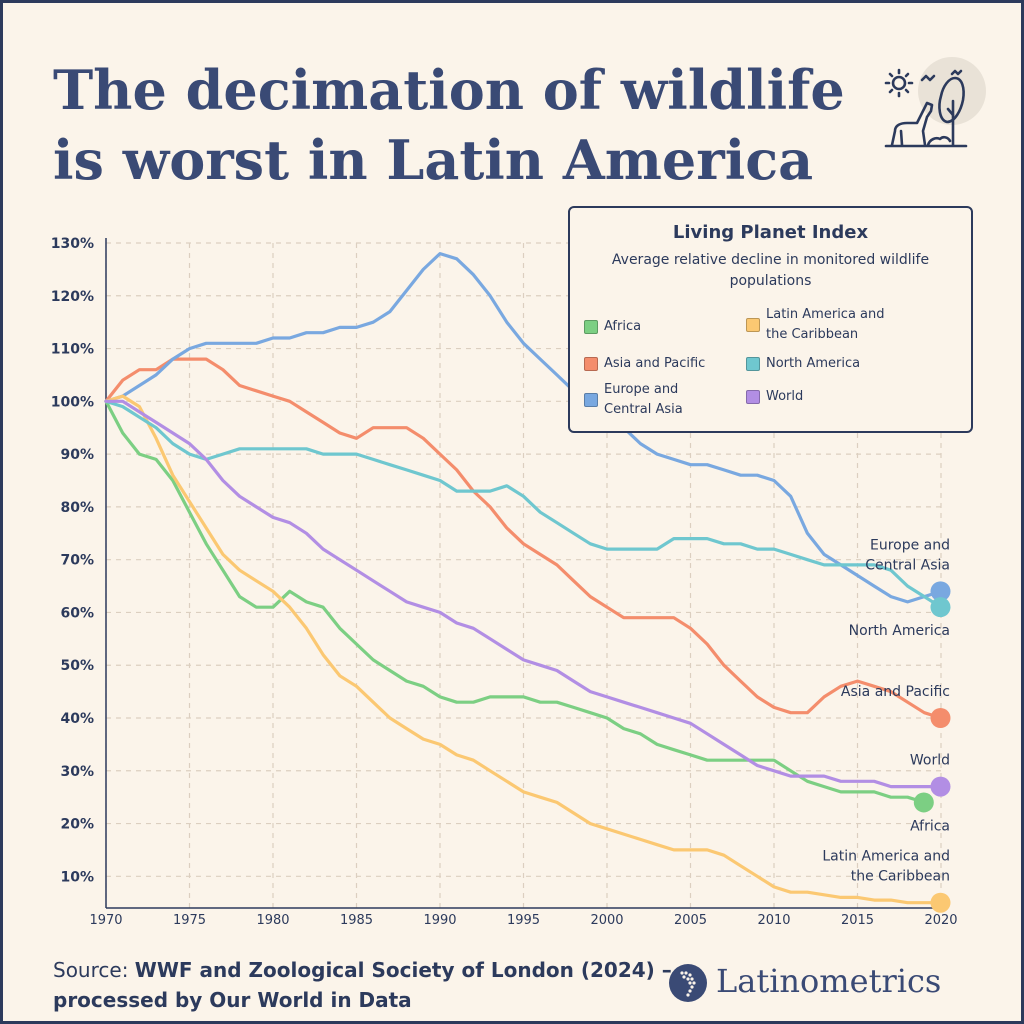 The image size is (1024, 1024). Describe the element at coordinates (189, 920) in the screenshot. I see `x-tick-label: 1975` at that location.